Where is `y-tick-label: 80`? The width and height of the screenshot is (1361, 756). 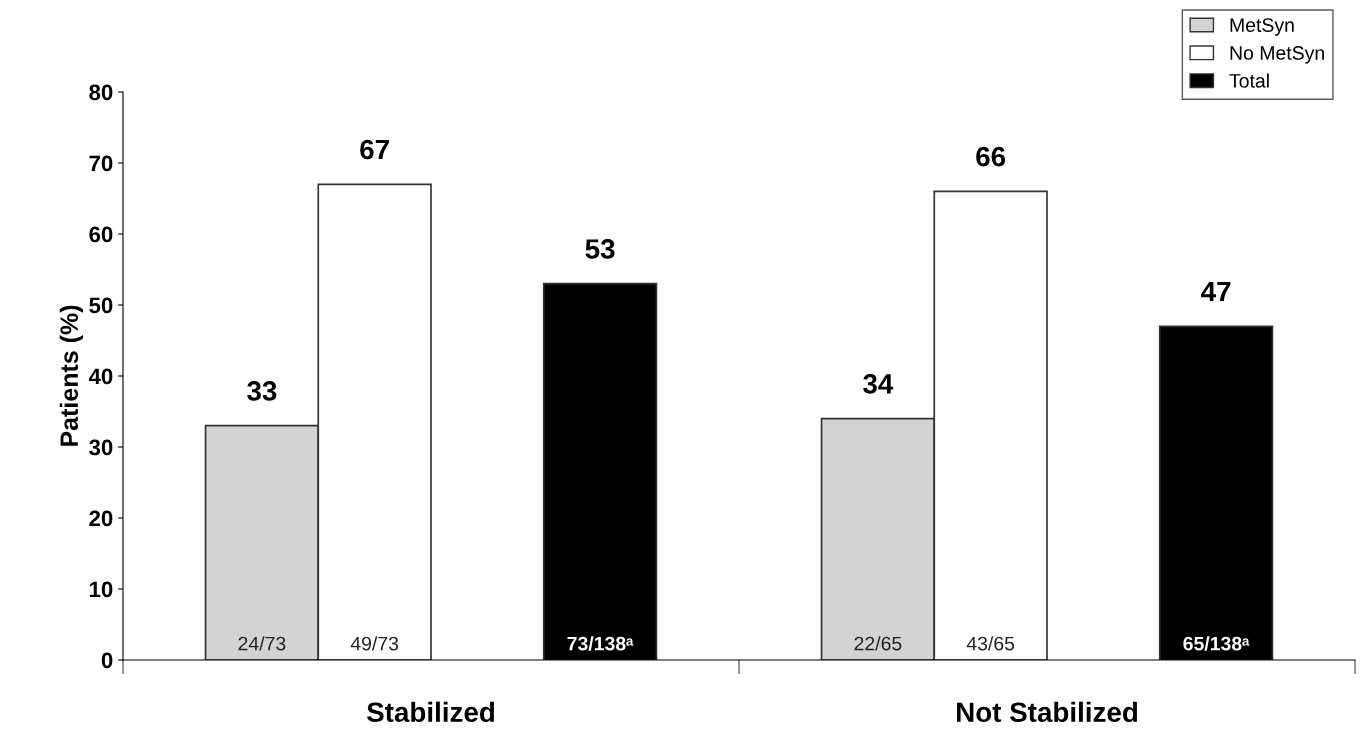
y-tick-label: 80 is located at coordinates (101, 92).